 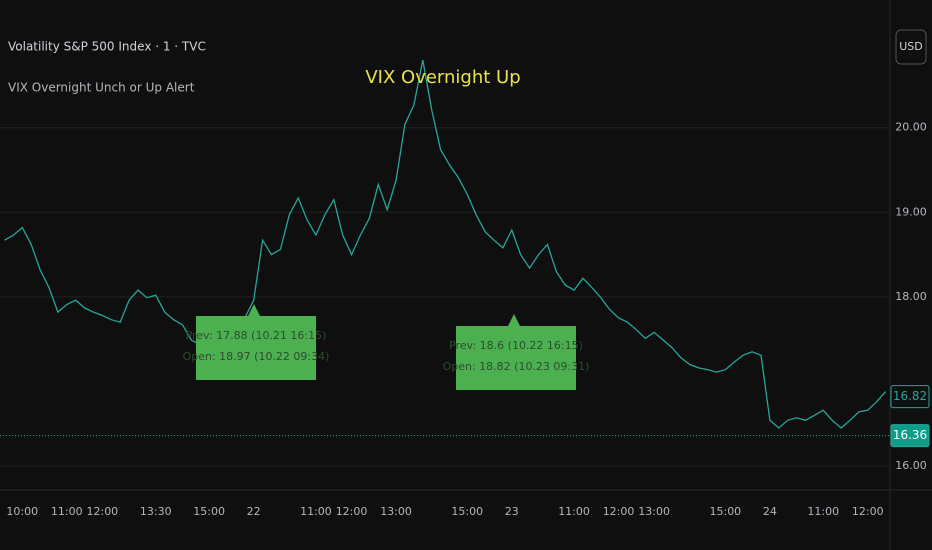 I want to click on chart-title: Volatility S&P 500 Index · 1 · TVC, so click(x=107, y=47).